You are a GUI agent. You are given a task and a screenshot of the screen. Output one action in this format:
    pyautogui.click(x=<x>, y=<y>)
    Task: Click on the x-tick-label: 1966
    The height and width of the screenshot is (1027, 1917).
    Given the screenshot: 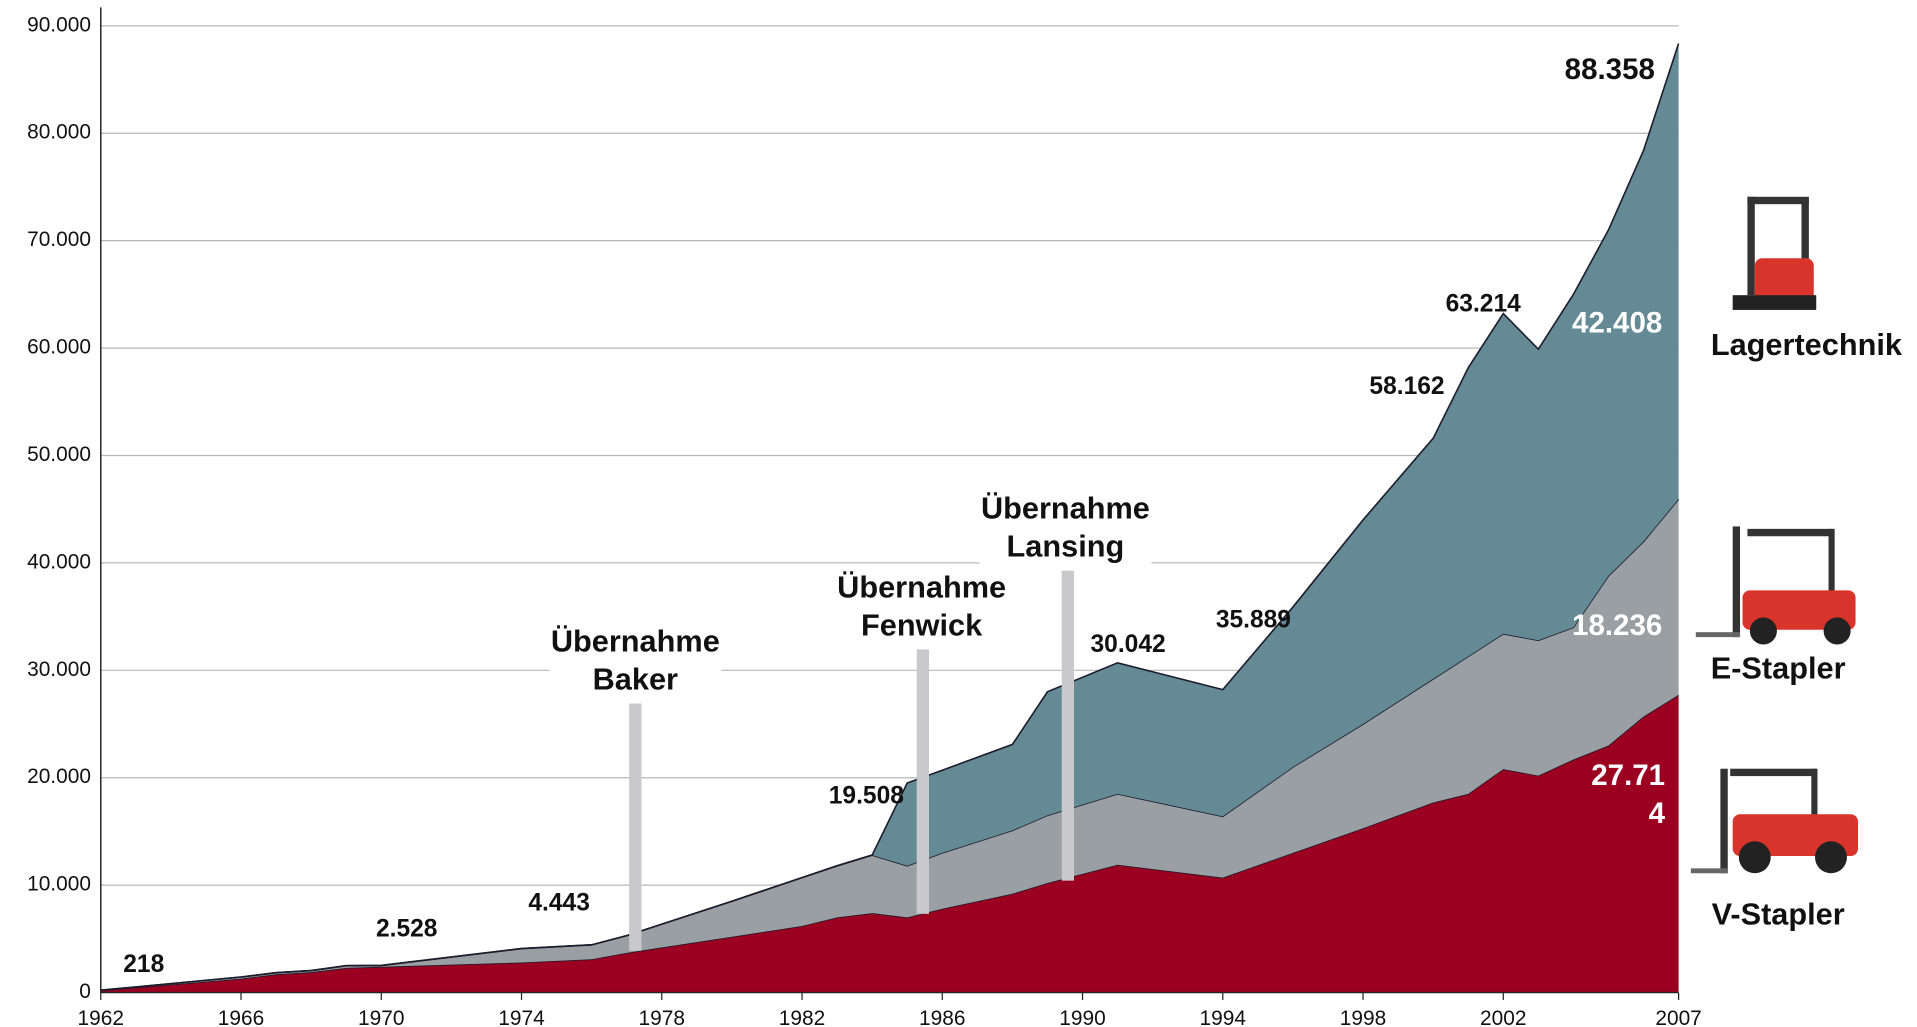 What is the action you would take?
    pyautogui.click(x=241, y=1017)
    